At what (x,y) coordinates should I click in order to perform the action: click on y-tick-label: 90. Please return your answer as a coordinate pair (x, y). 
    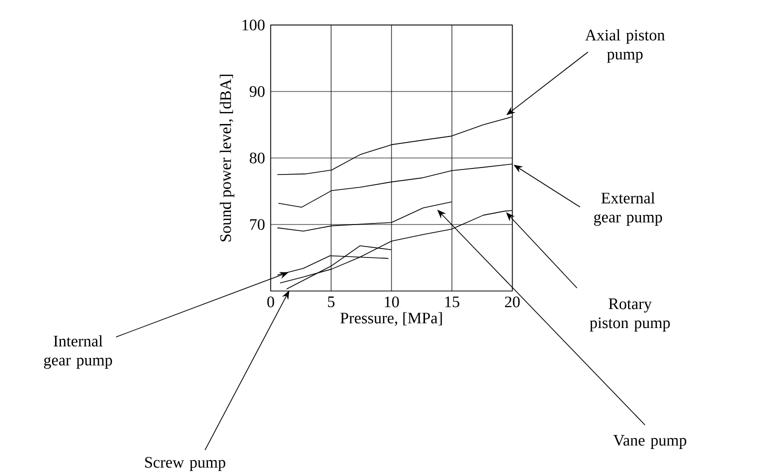
    Looking at the image, I should click on (257, 91).